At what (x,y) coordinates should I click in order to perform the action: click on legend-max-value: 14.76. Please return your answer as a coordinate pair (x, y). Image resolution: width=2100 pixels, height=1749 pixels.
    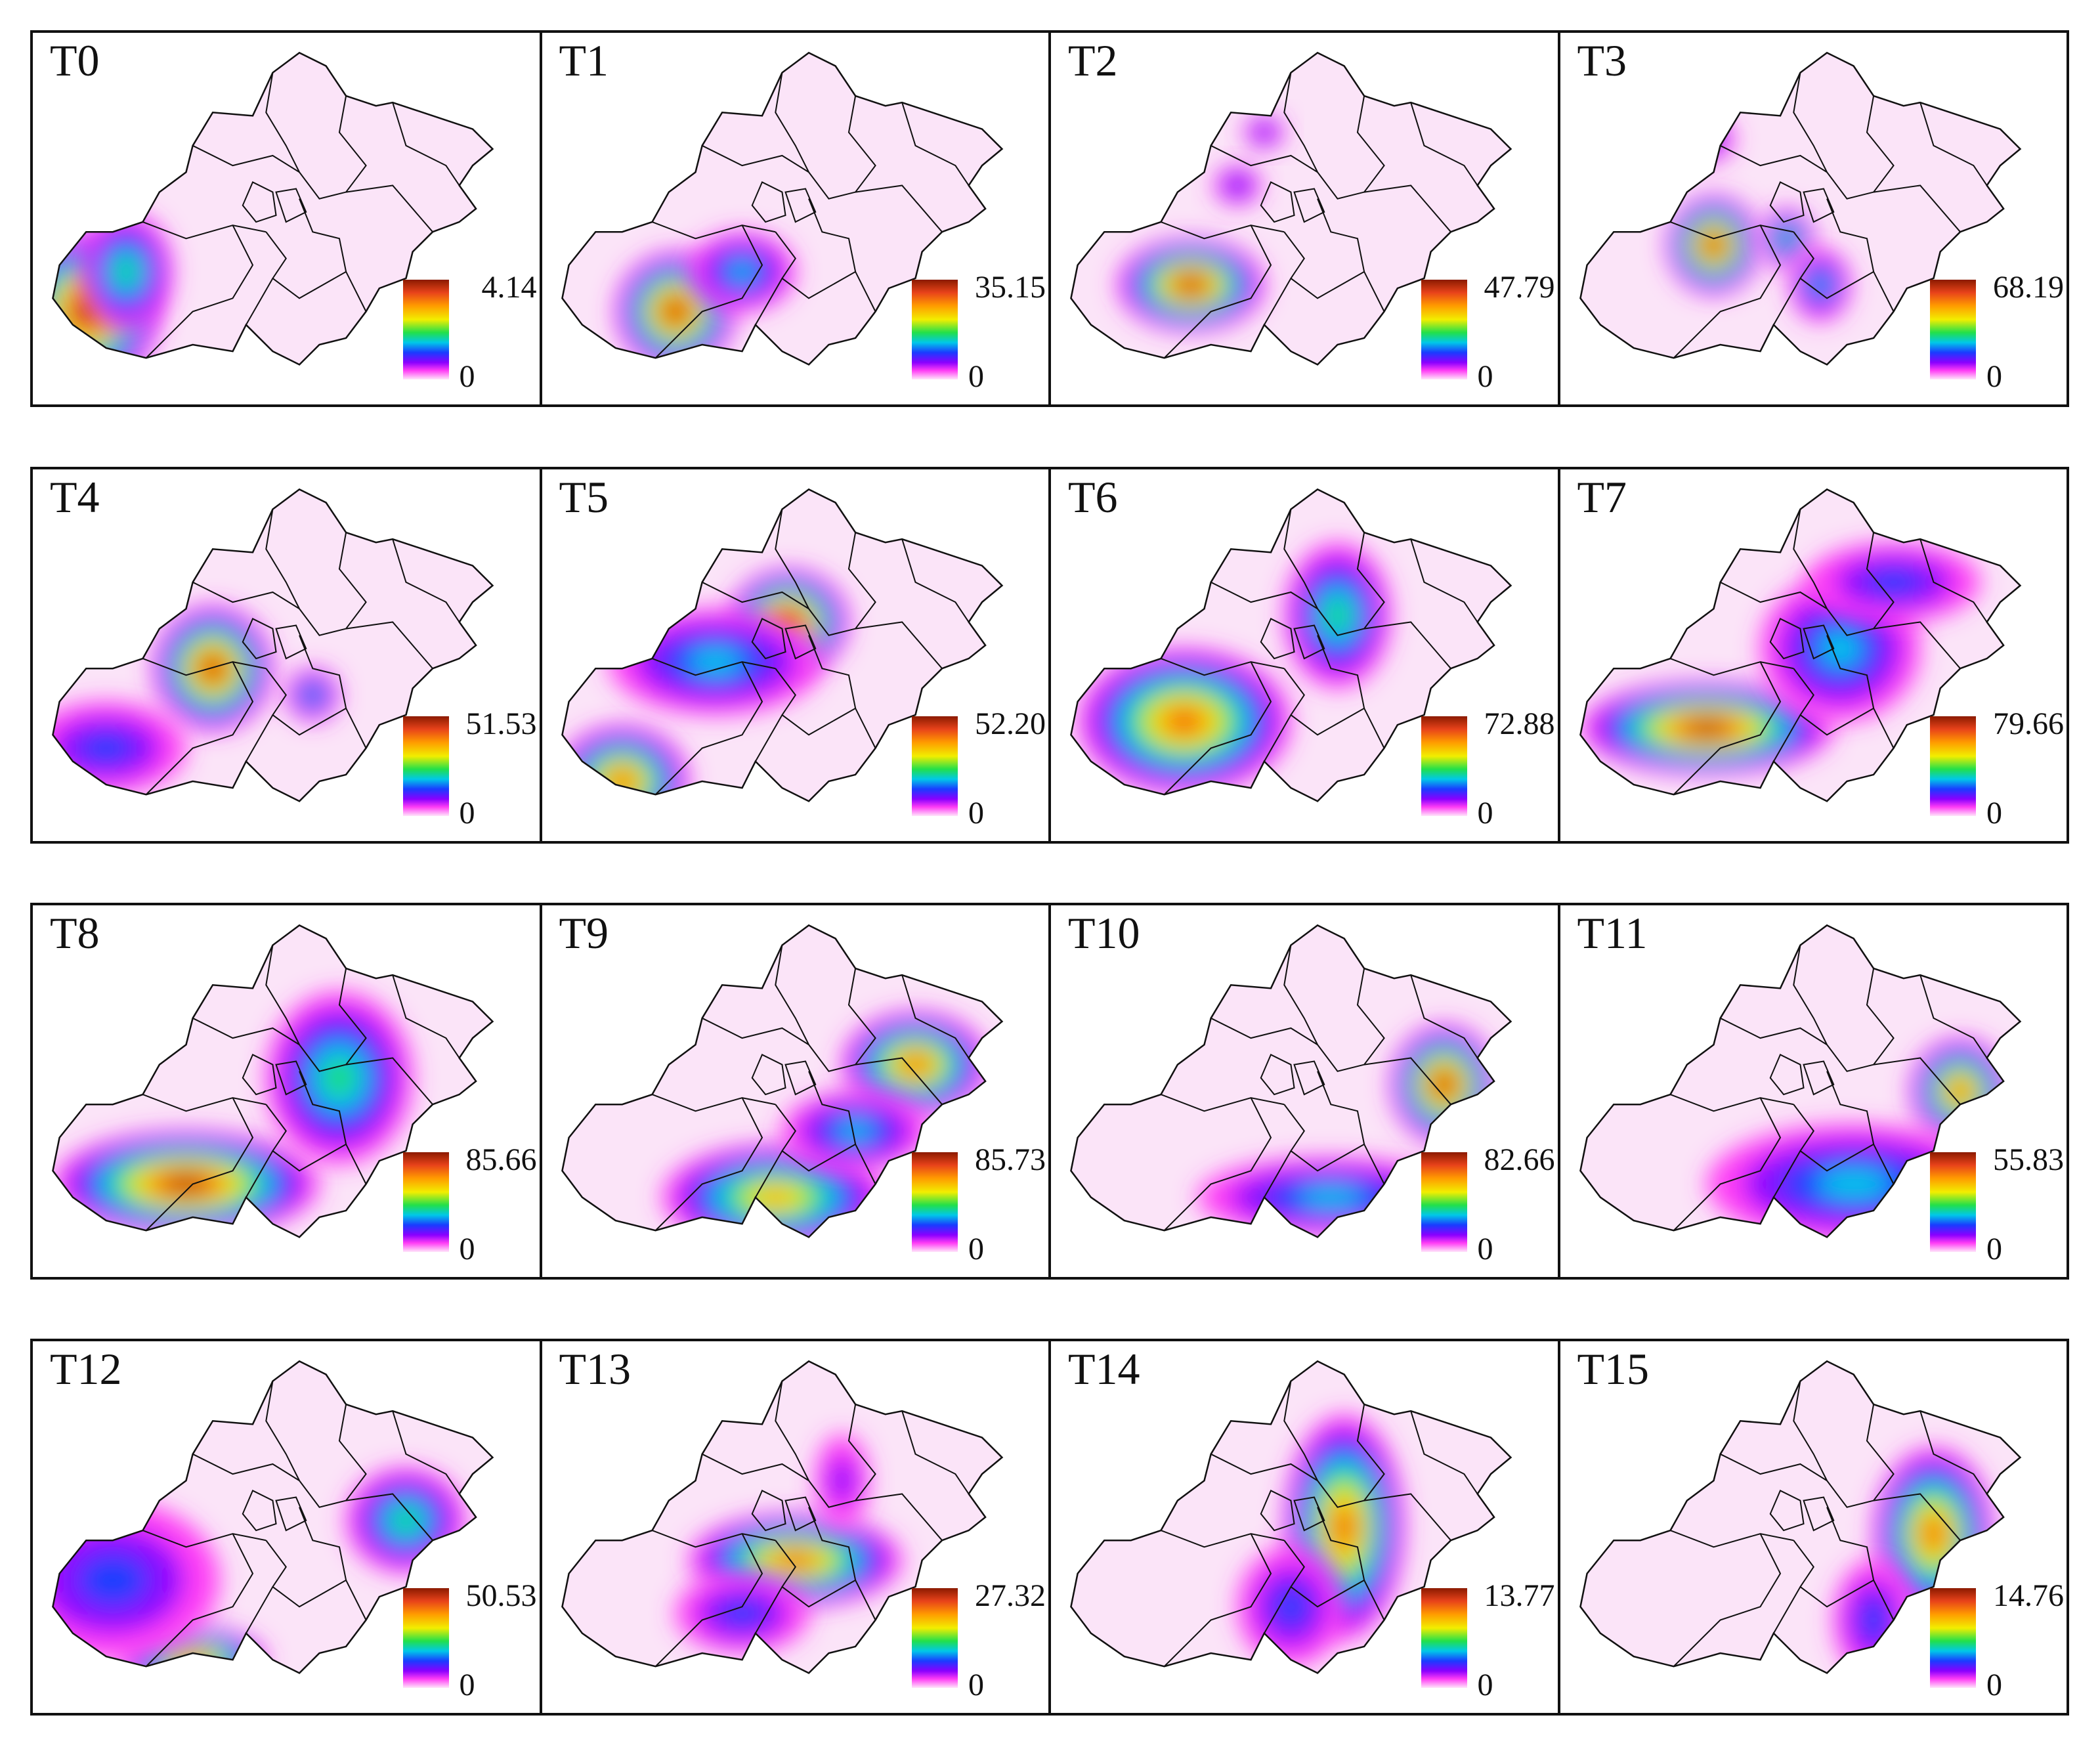
    Looking at the image, I should click on (2028, 1595).